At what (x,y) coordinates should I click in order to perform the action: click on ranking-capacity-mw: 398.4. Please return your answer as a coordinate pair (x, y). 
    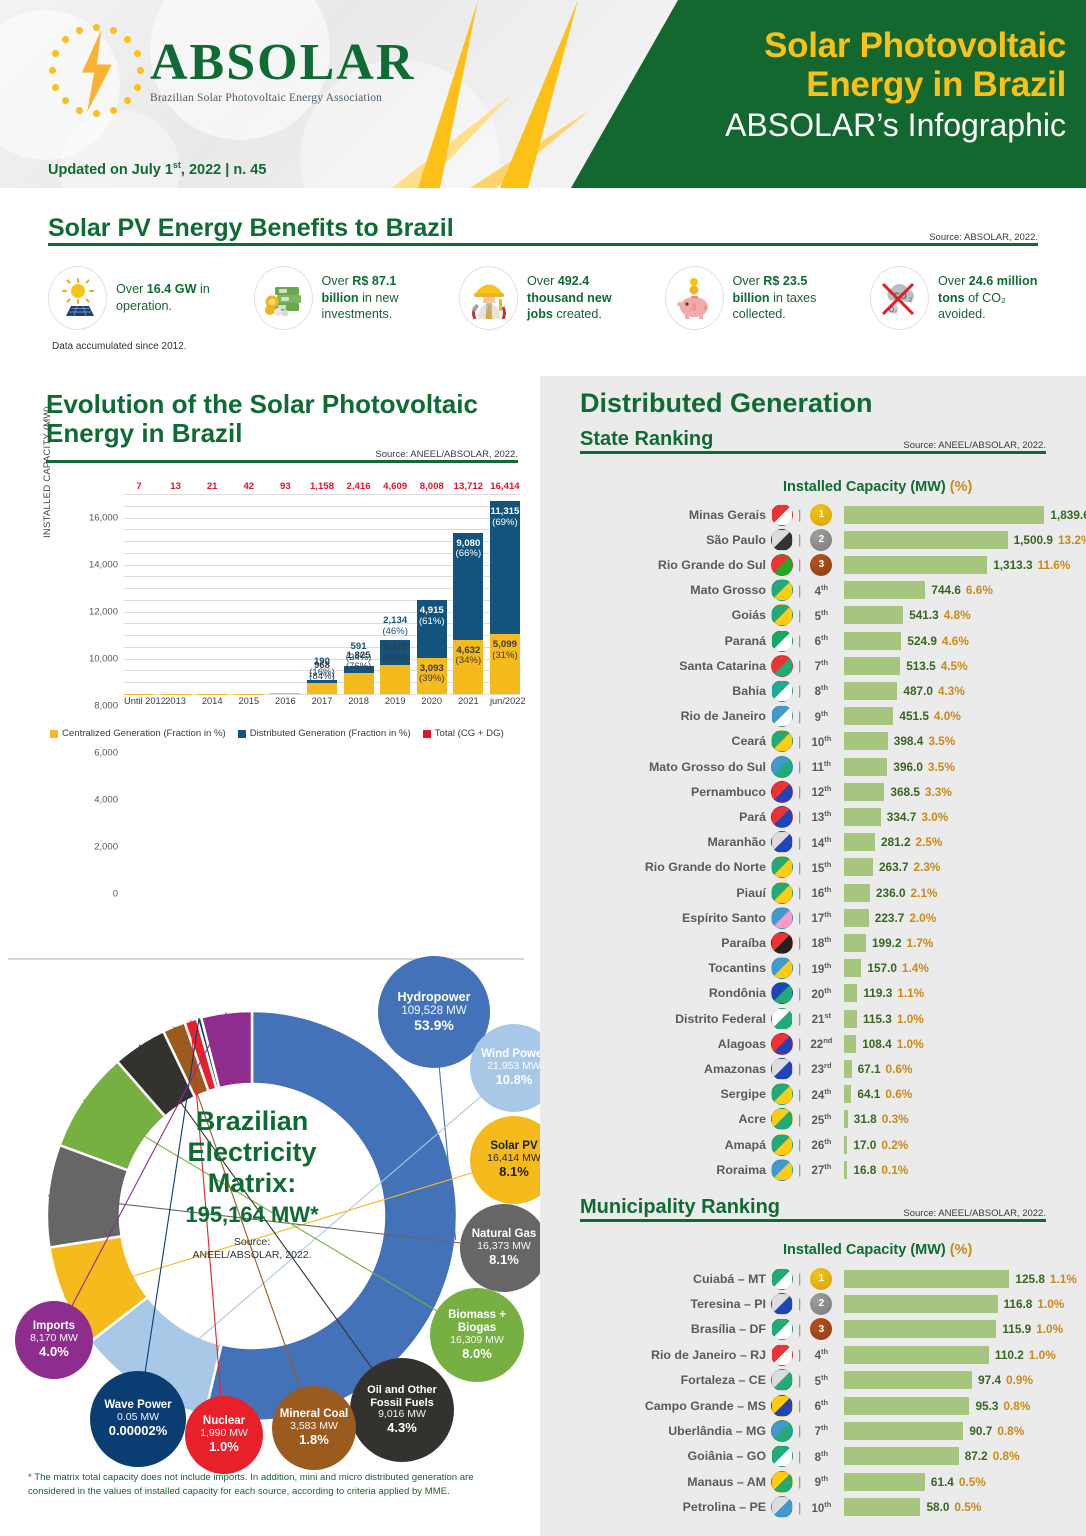
    Looking at the image, I should click on (908, 741).